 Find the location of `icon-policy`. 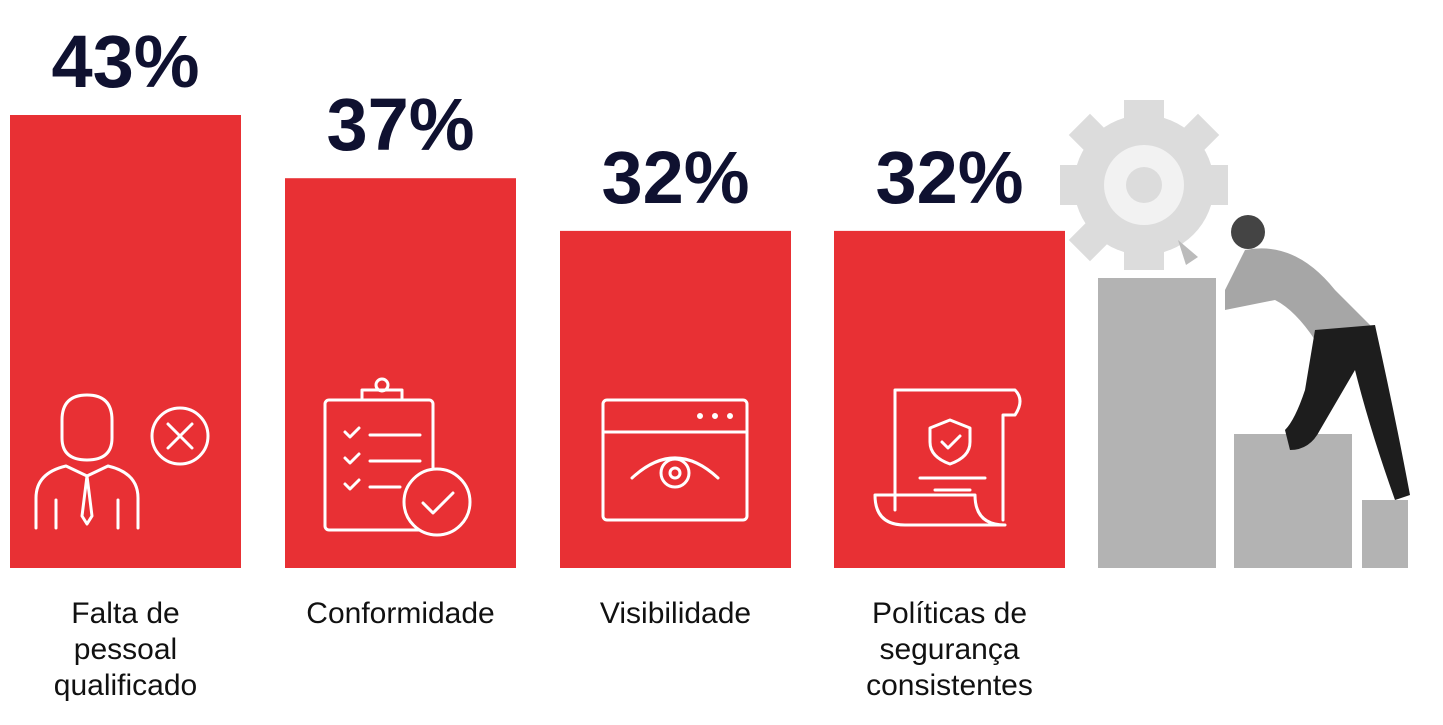

icon-policy is located at coordinates (947, 457).